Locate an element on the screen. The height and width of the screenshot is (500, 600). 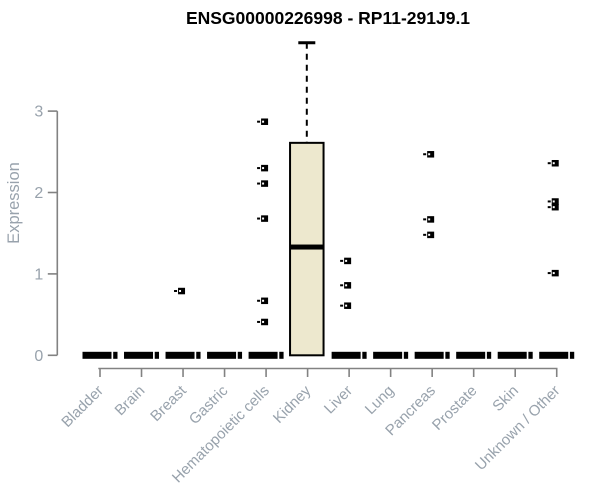
zero-box-liver is located at coordinates (349, 355).